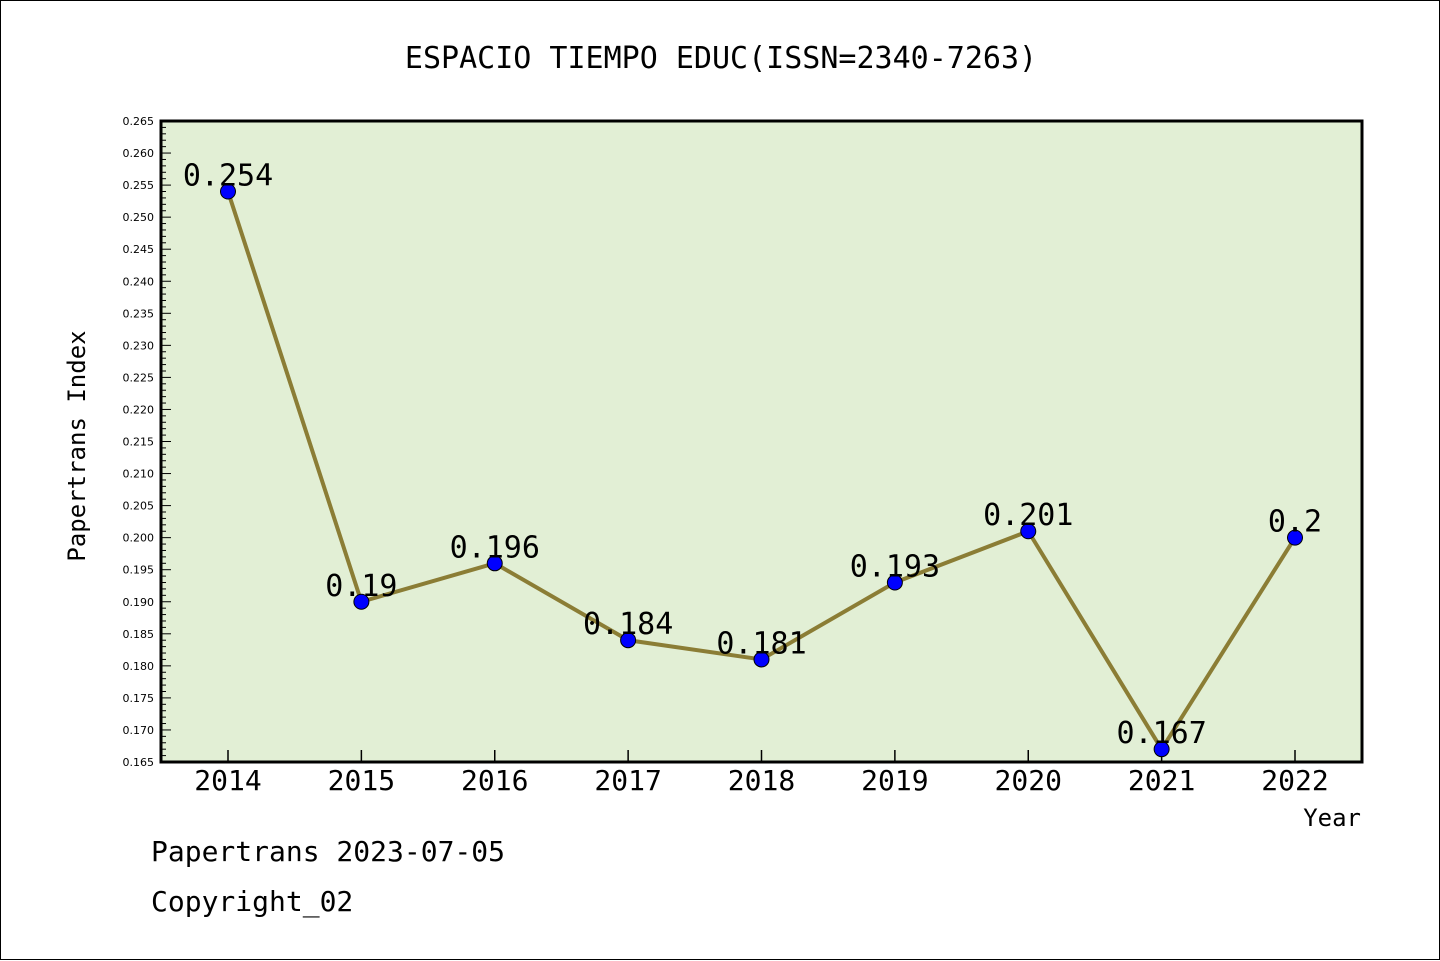  Describe the element at coordinates (895, 567) in the screenshot. I see `data-label: 0.193` at that location.